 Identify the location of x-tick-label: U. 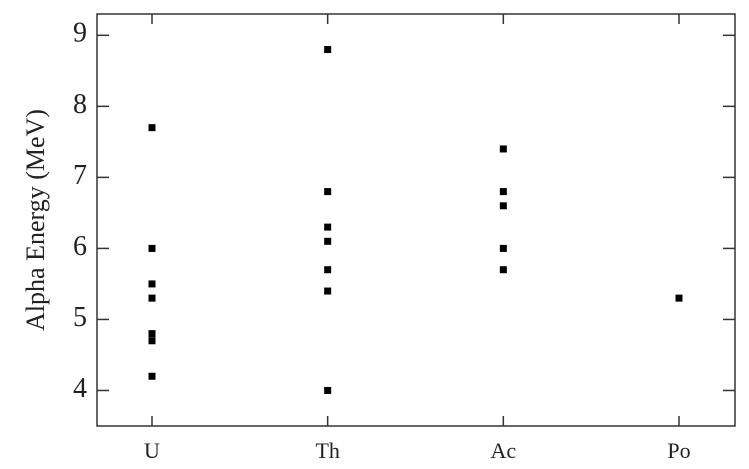
(152, 450).